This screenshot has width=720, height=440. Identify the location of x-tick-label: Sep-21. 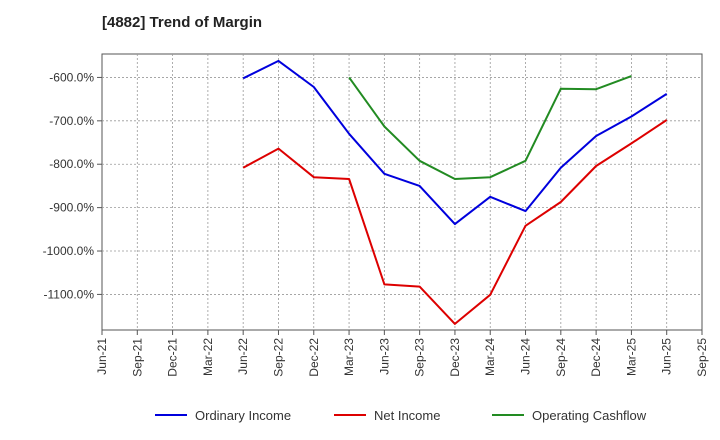
(137, 357).